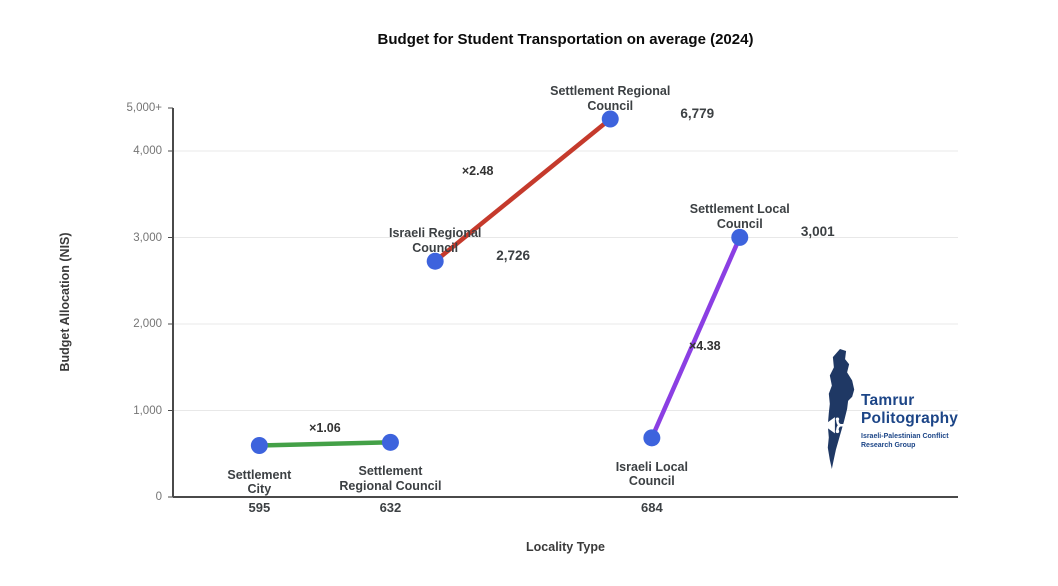 Image resolution: width=1058 pixels, height=586 pixels. Describe the element at coordinates (697, 113) in the screenshot. I see `point-value-label: 6,779` at that location.